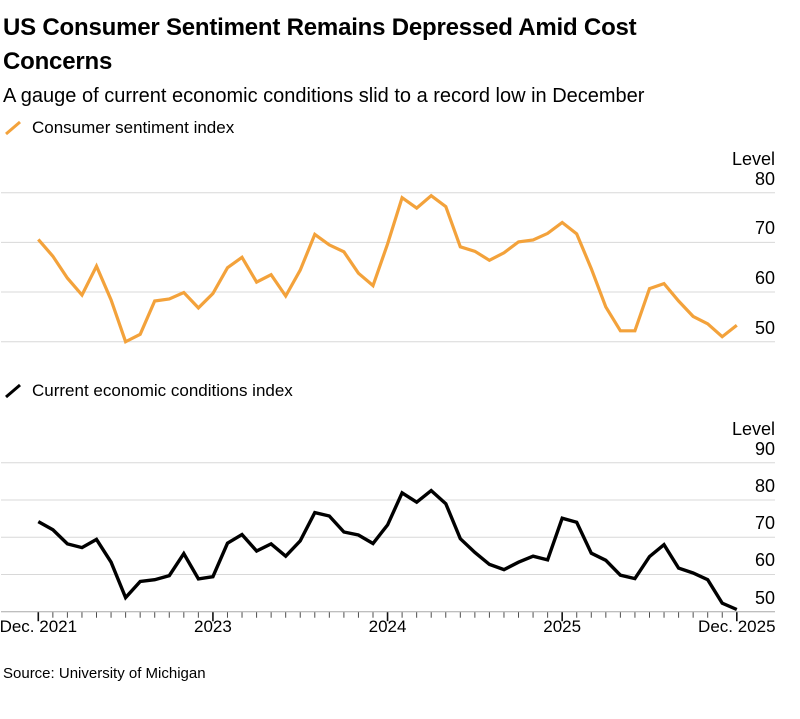 The image size is (800, 719). What do you see at coordinates (764, 448) in the screenshot?
I see `y-axis-tick-label: 90` at bounding box center [764, 448].